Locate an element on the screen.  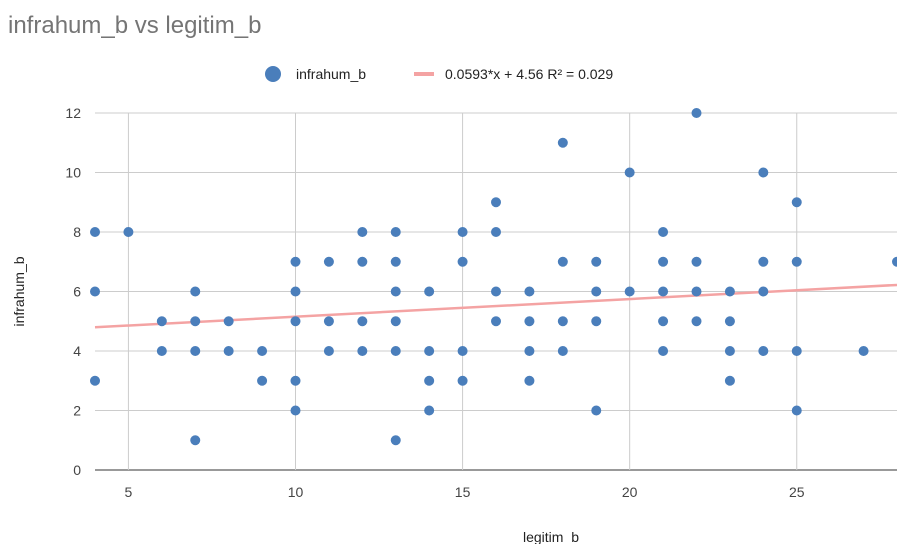
y-tick-label: 2 is located at coordinates (77, 411).